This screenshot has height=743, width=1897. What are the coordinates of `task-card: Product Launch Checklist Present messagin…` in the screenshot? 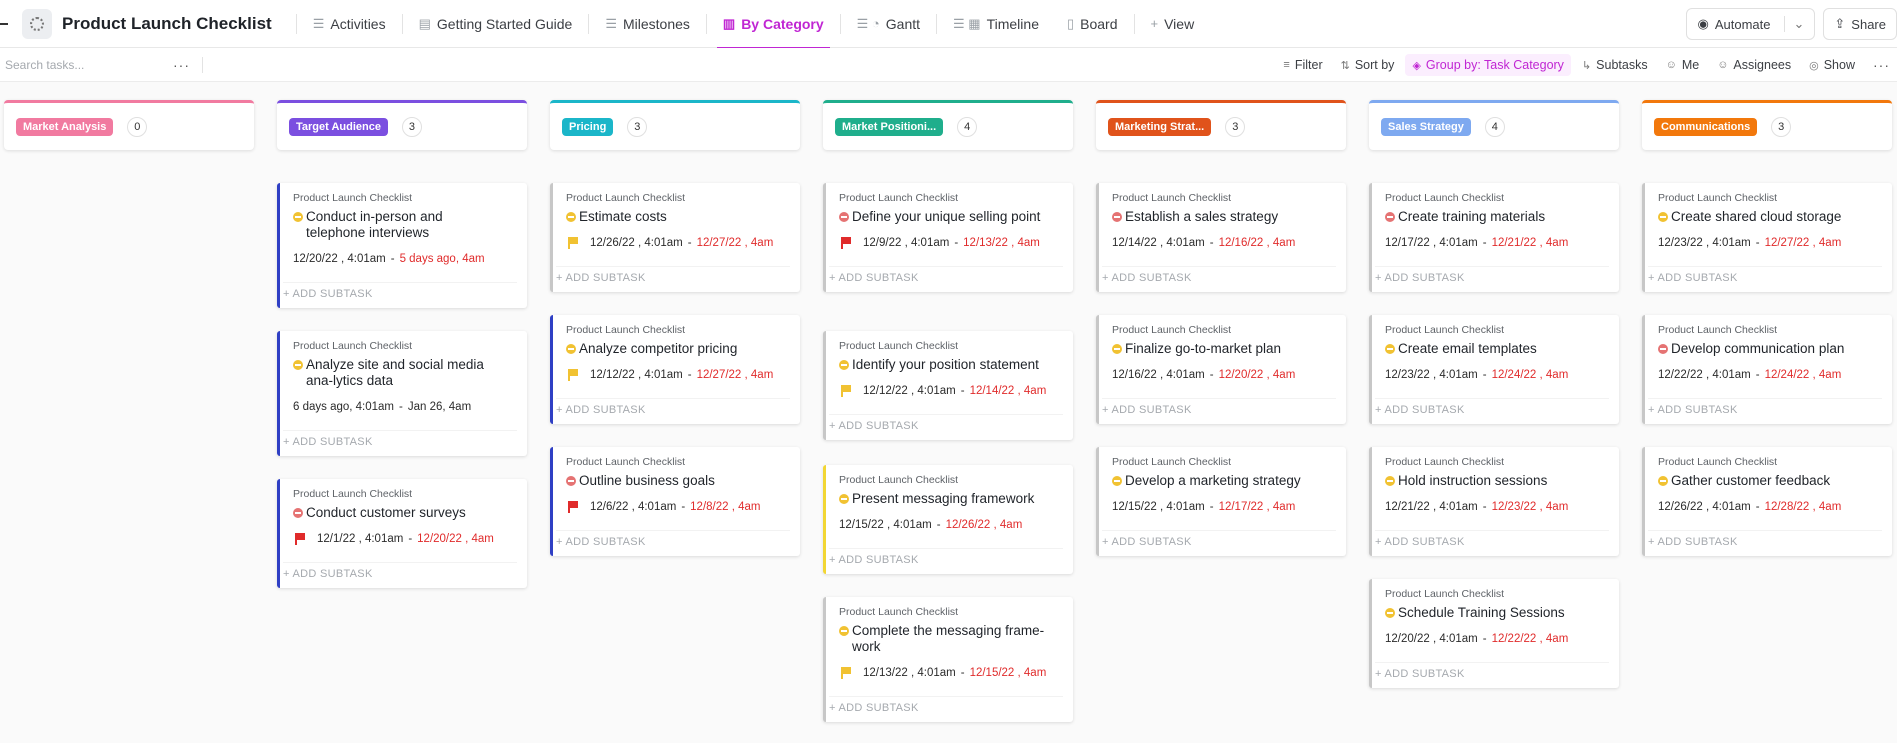 It's located at (948, 519).